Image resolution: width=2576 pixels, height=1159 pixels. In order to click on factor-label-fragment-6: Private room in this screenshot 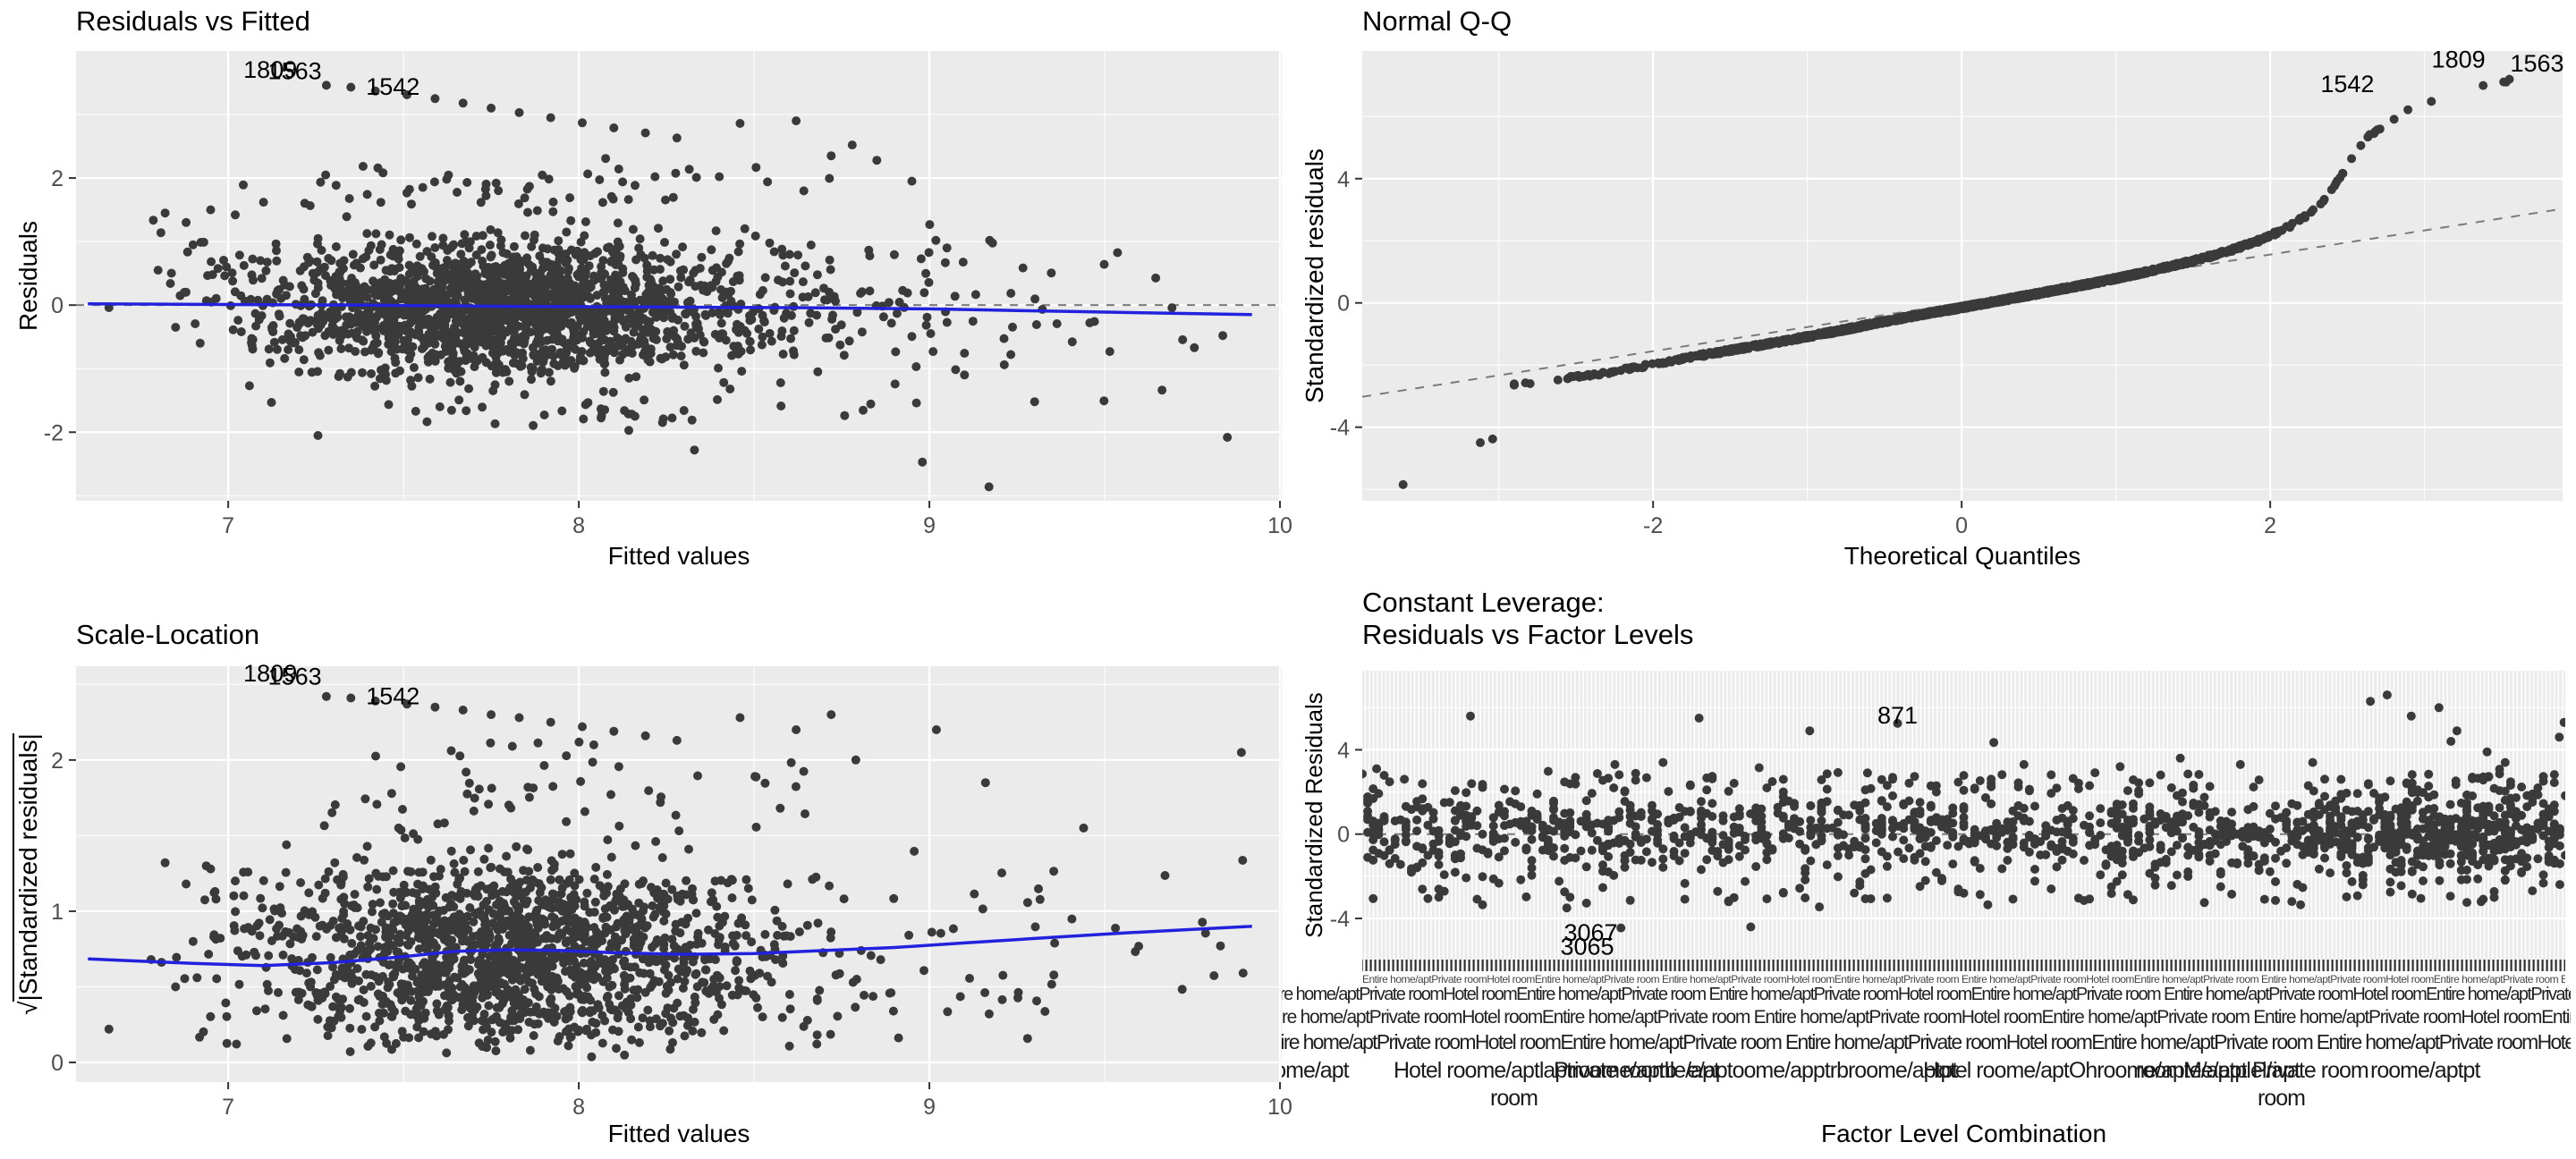, I will do `click(2310, 1070)`.